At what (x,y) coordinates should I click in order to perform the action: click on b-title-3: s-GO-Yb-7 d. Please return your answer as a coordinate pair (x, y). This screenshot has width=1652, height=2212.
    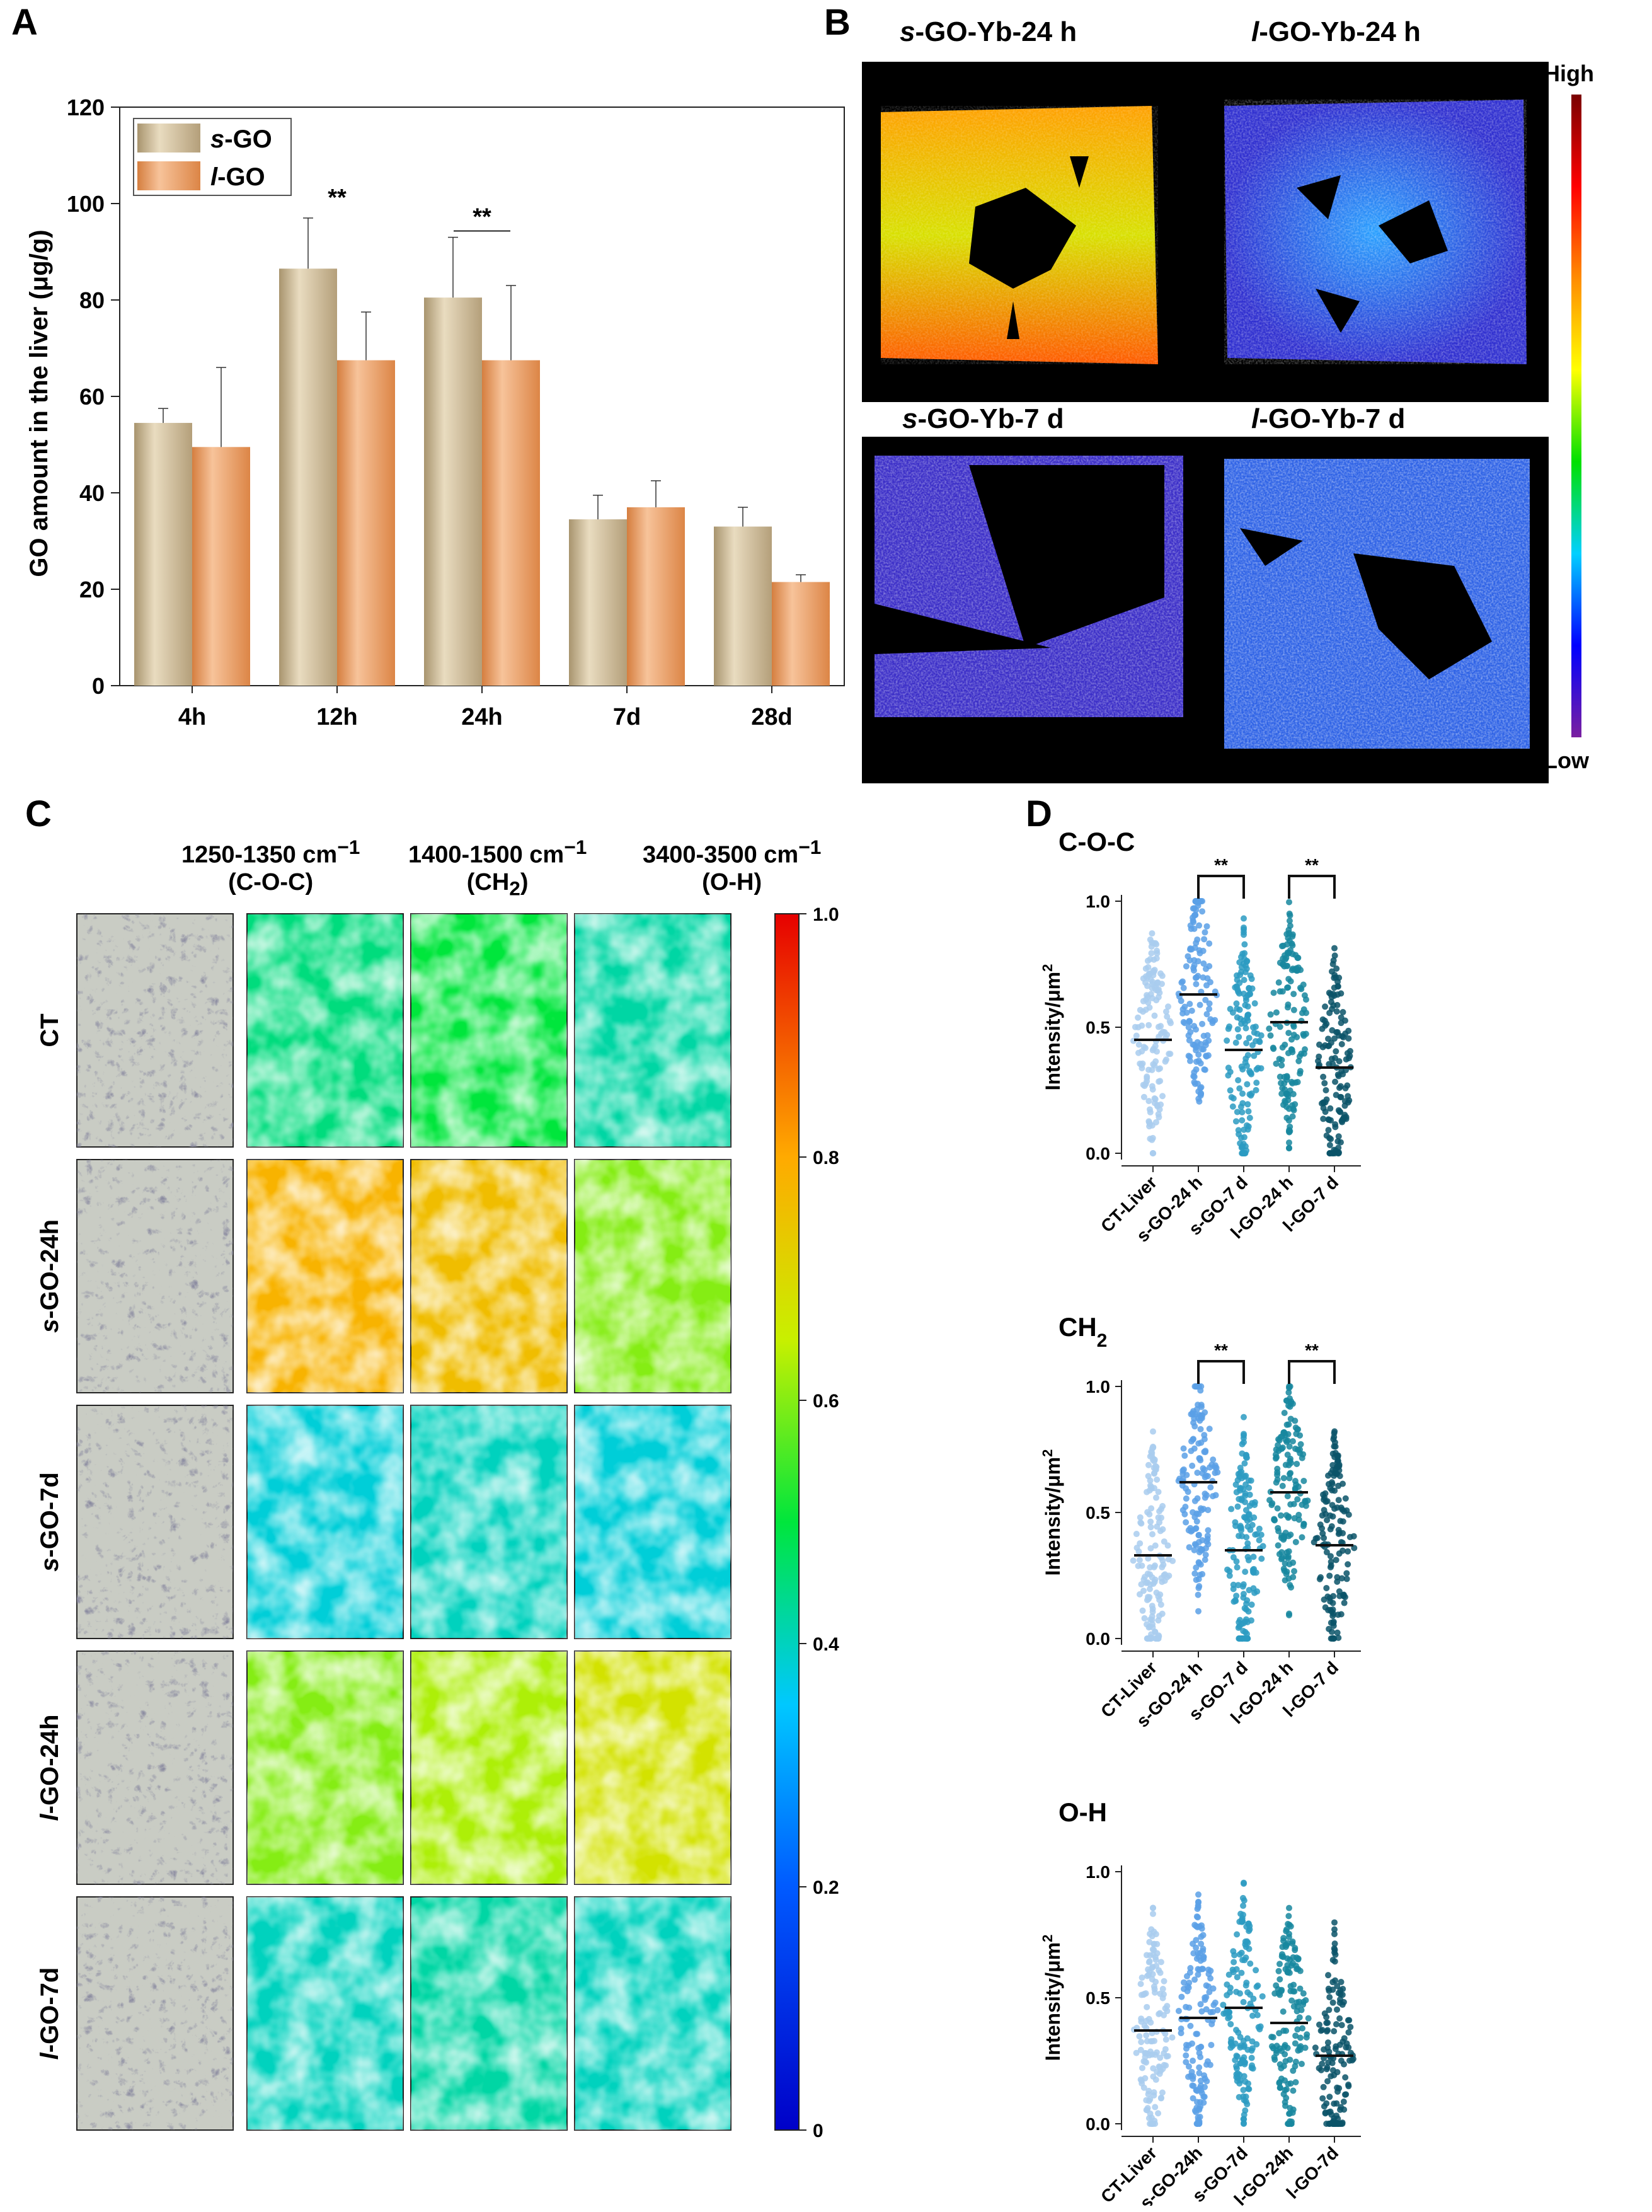
    Looking at the image, I should click on (983, 418).